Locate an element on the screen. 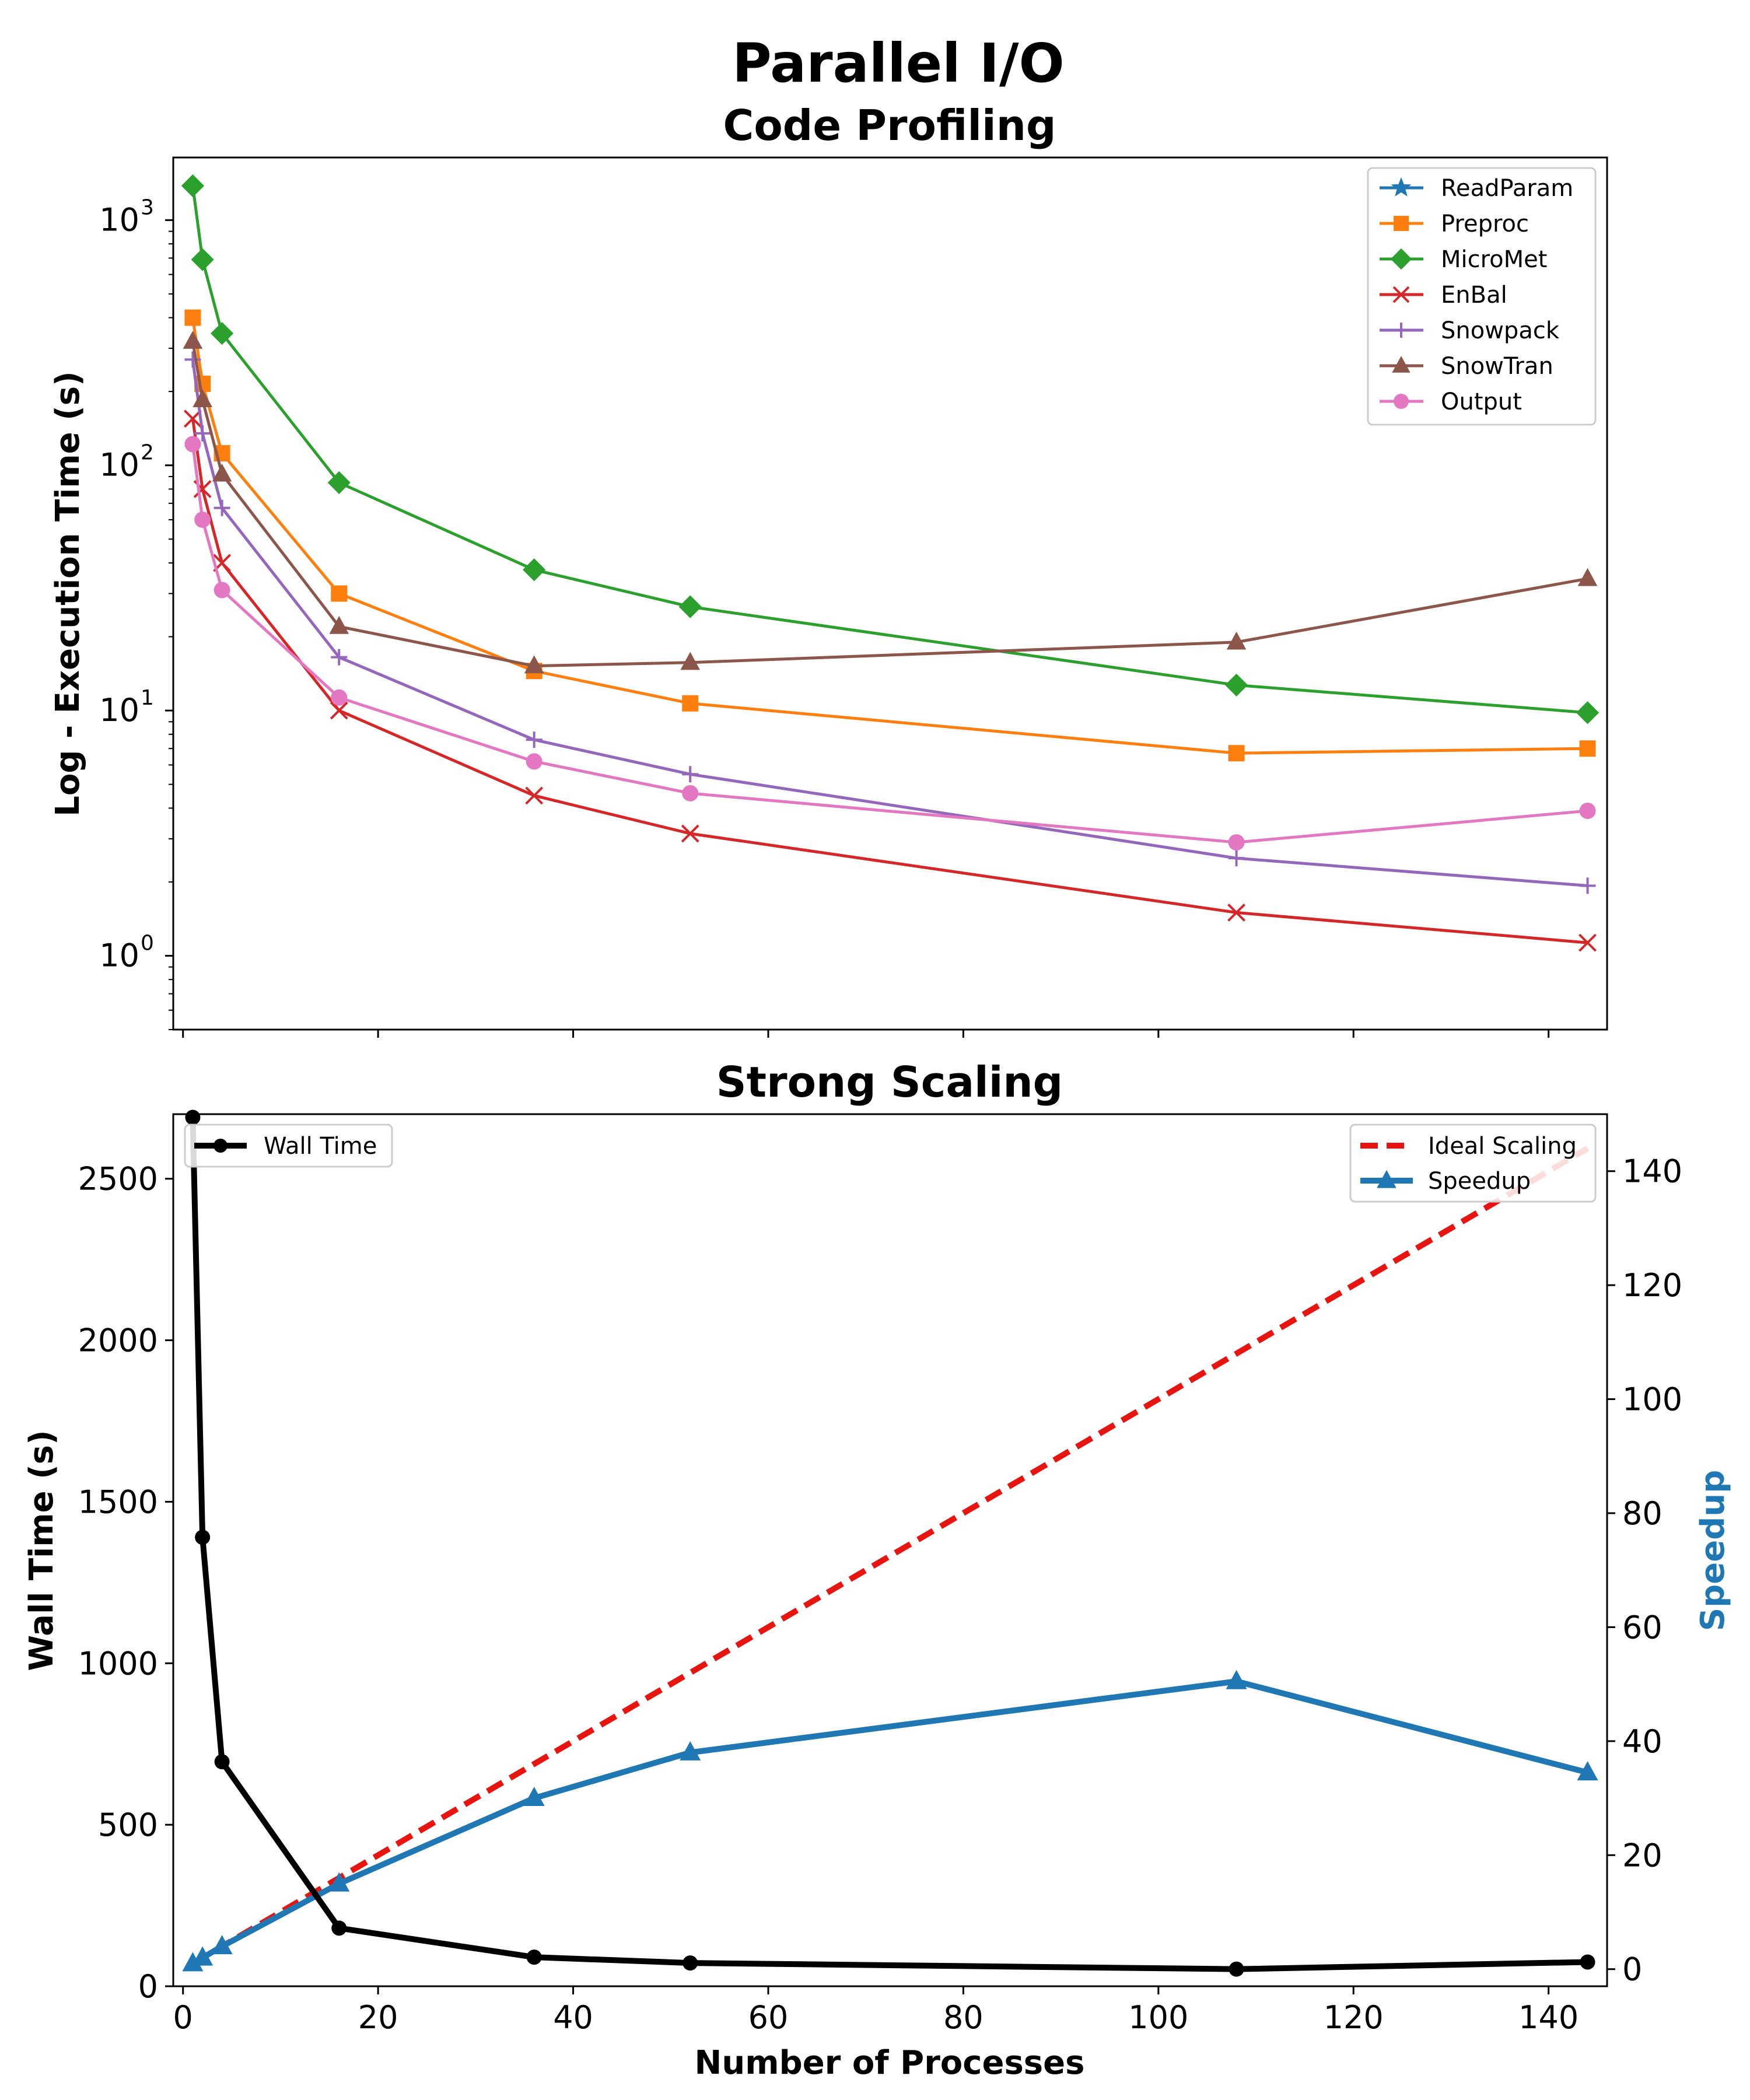 The image size is (1750, 2100). bottom-y-axis-label: Wall Time (s) is located at coordinates (42, 1550).